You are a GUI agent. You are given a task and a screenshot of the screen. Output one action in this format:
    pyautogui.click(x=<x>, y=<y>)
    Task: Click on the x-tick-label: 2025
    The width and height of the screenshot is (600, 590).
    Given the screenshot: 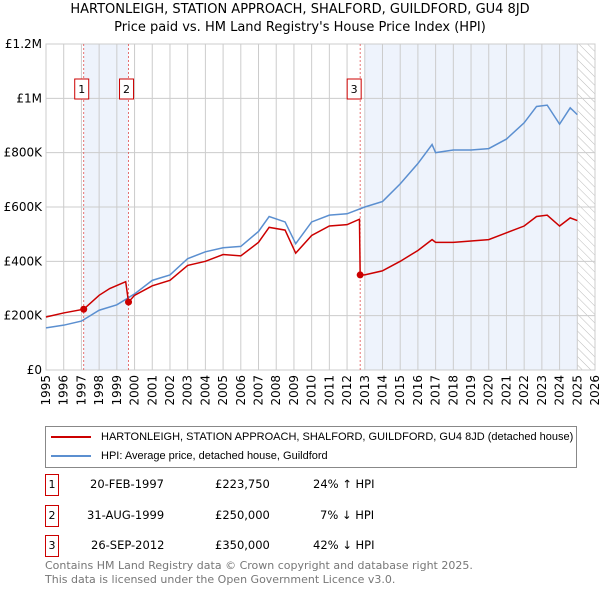 What is the action you would take?
    pyautogui.click(x=577, y=390)
    